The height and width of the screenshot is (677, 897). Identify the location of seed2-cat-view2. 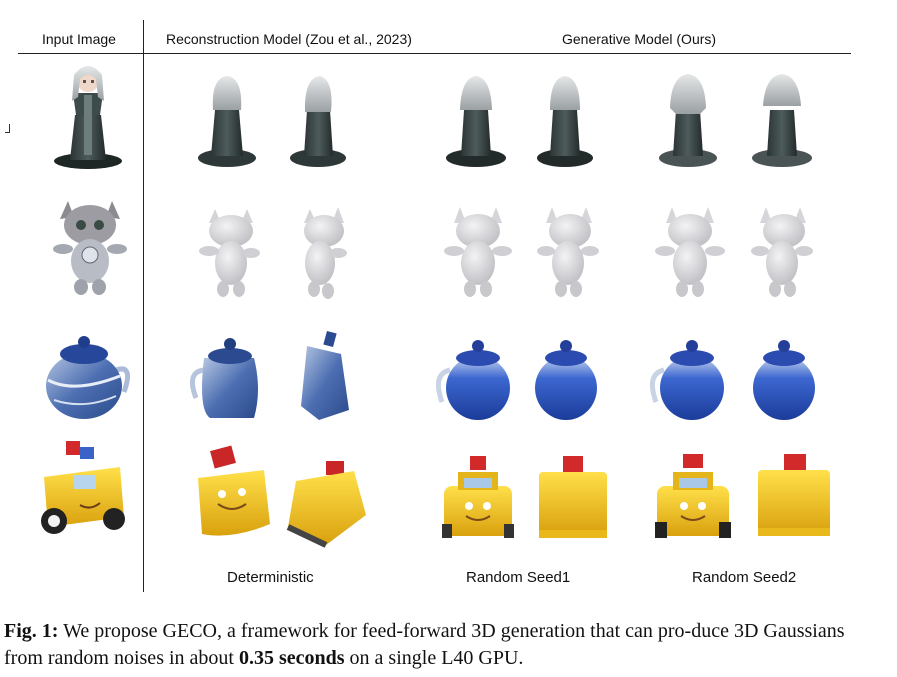
(782, 252).